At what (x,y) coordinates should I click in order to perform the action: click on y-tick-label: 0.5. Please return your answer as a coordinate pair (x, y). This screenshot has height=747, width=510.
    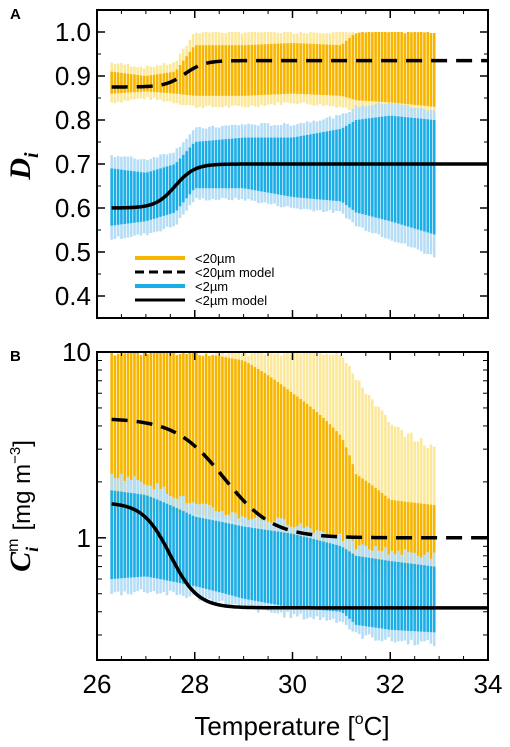
    Looking at the image, I should click on (73, 252).